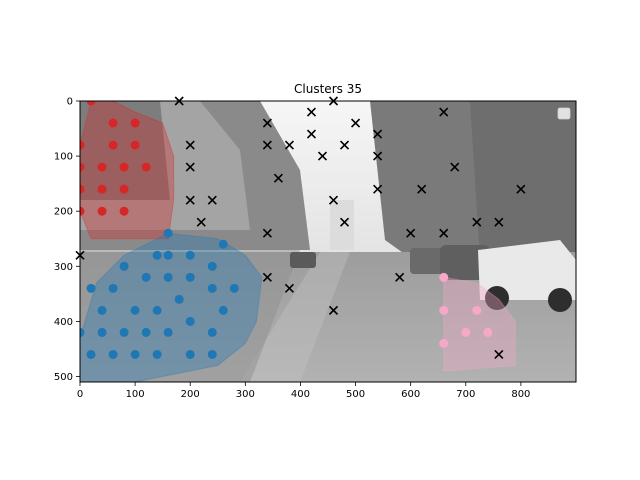  What do you see at coordinates (63, 322) in the screenshot?
I see `y-tick-label: 400` at bounding box center [63, 322].